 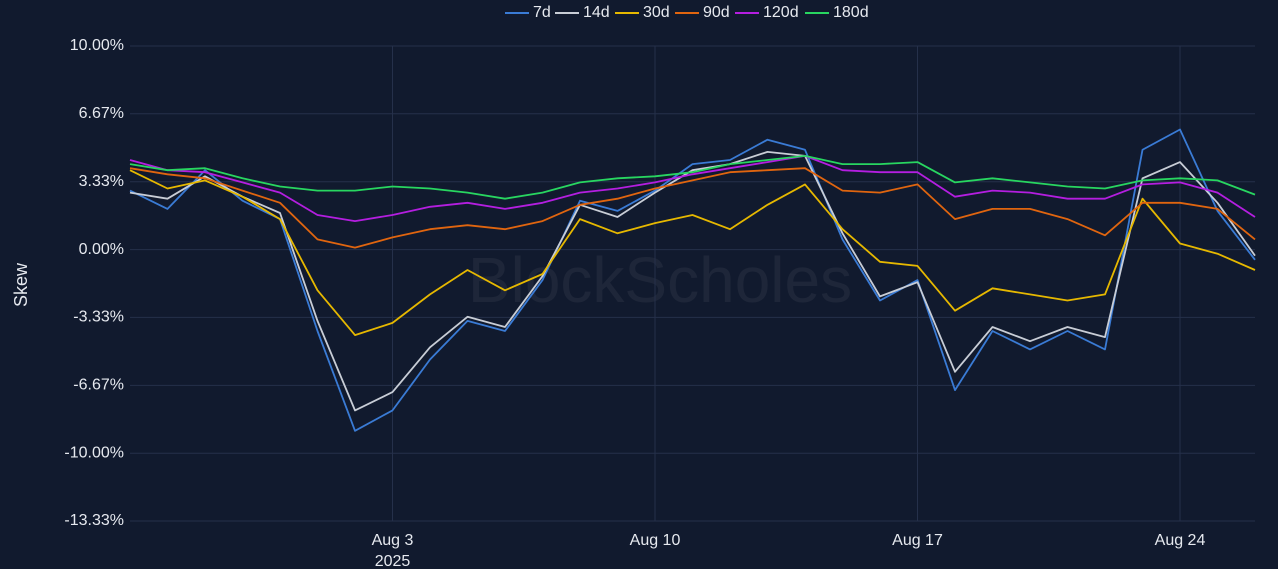 I want to click on y-tick-label: 6.67%, so click(x=101, y=113).